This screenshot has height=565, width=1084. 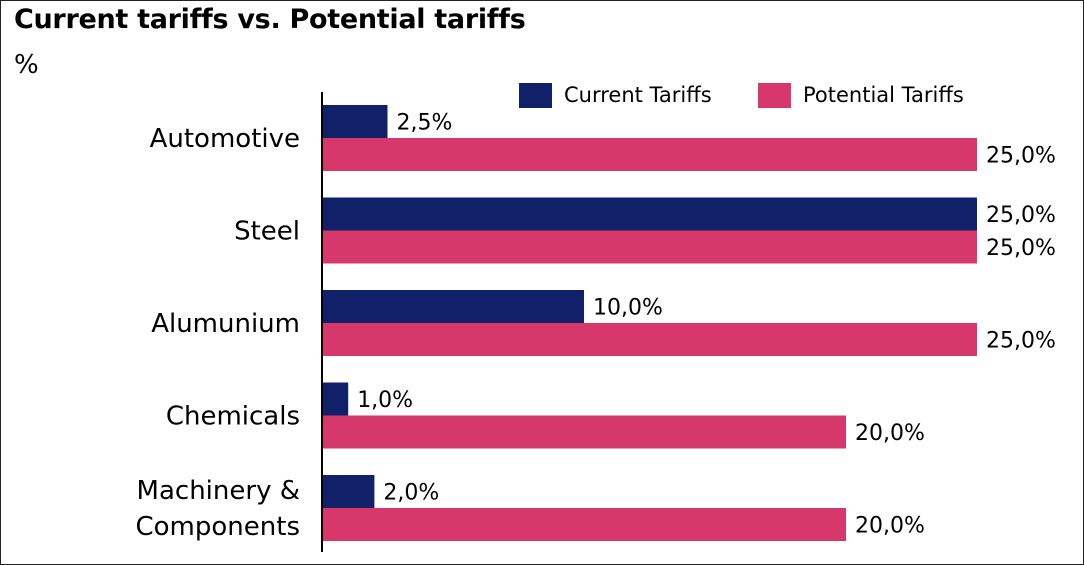 I want to click on bar-value-label: 1,0%, so click(x=385, y=400).